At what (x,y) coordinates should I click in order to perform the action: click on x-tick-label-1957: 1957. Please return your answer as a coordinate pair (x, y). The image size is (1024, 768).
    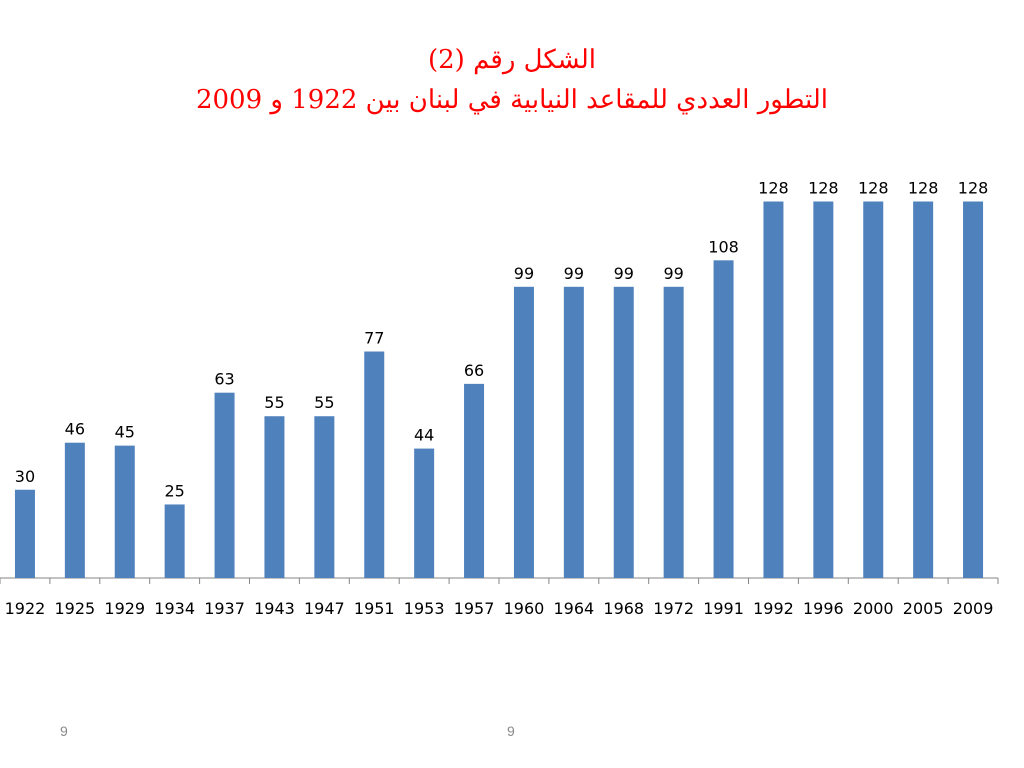
    Looking at the image, I should click on (474, 608).